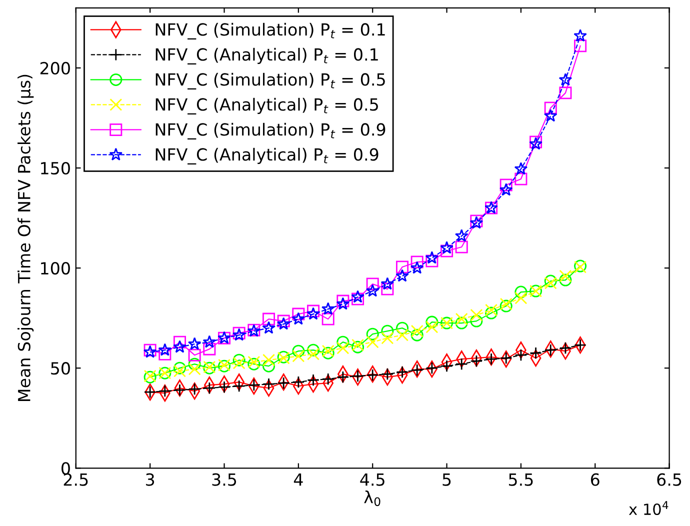 The width and height of the screenshot is (690, 526). Describe the element at coordinates (520, 480) in the screenshot. I see `x-tick-label: 5.5` at that location.